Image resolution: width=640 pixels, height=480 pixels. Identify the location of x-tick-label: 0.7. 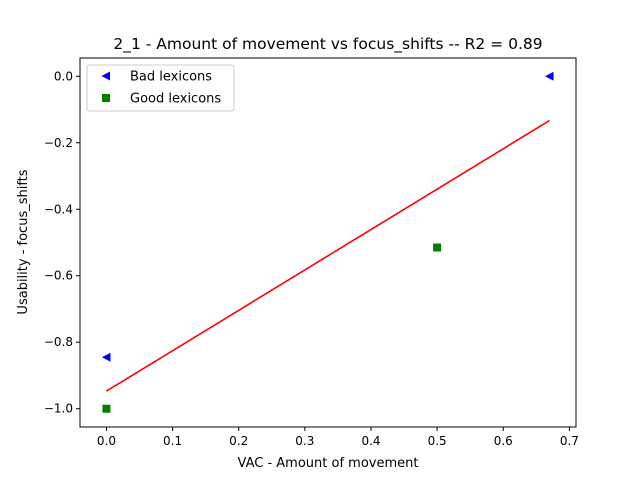
(569, 441).